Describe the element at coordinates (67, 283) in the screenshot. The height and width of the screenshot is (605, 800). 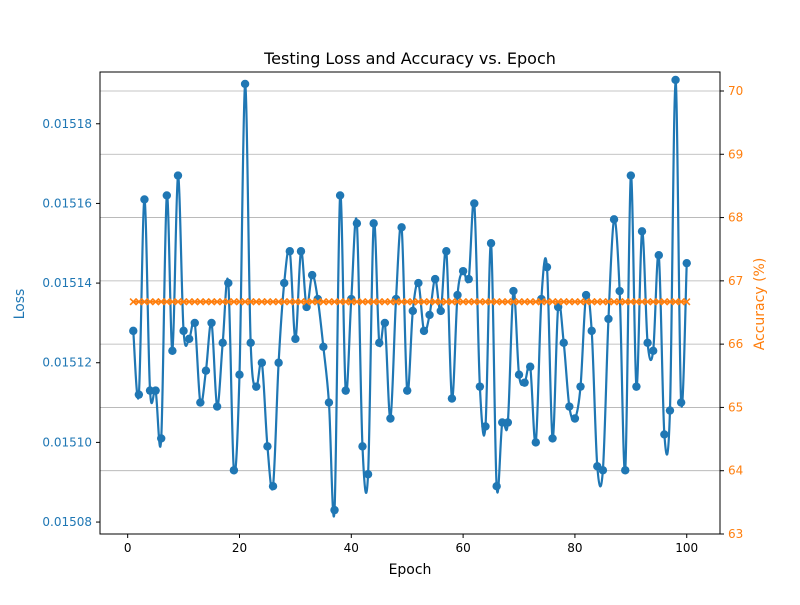
I see `y-left-tick-label: 0.01514` at that location.